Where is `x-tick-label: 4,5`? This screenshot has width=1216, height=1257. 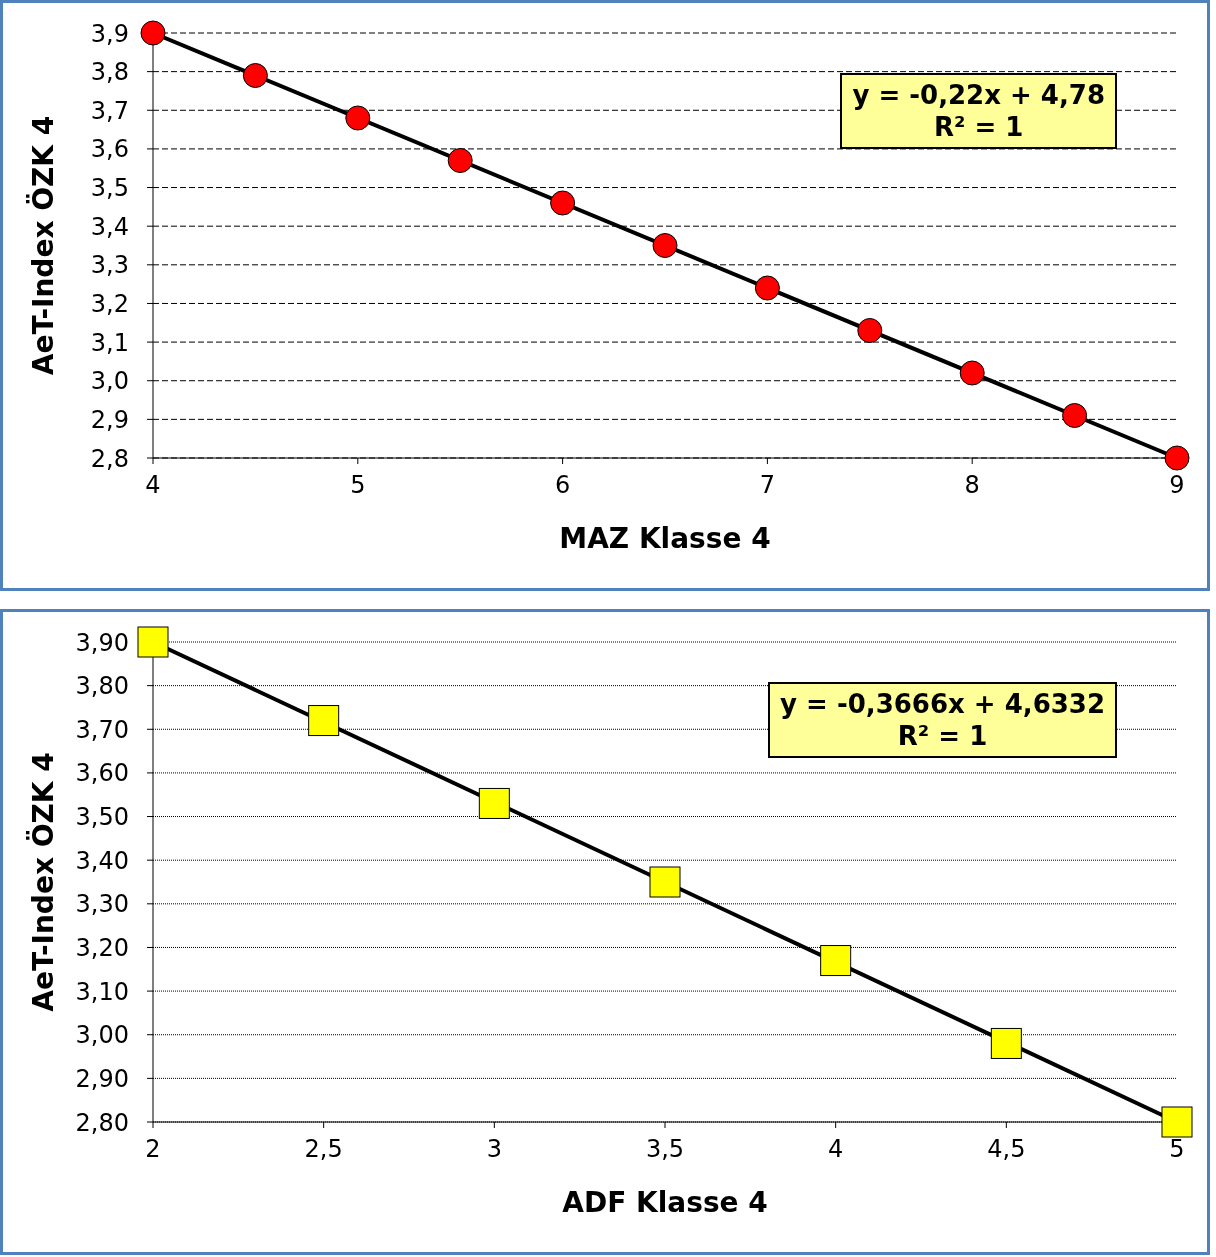
x-tick-label: 4,5 is located at coordinates (1006, 1149).